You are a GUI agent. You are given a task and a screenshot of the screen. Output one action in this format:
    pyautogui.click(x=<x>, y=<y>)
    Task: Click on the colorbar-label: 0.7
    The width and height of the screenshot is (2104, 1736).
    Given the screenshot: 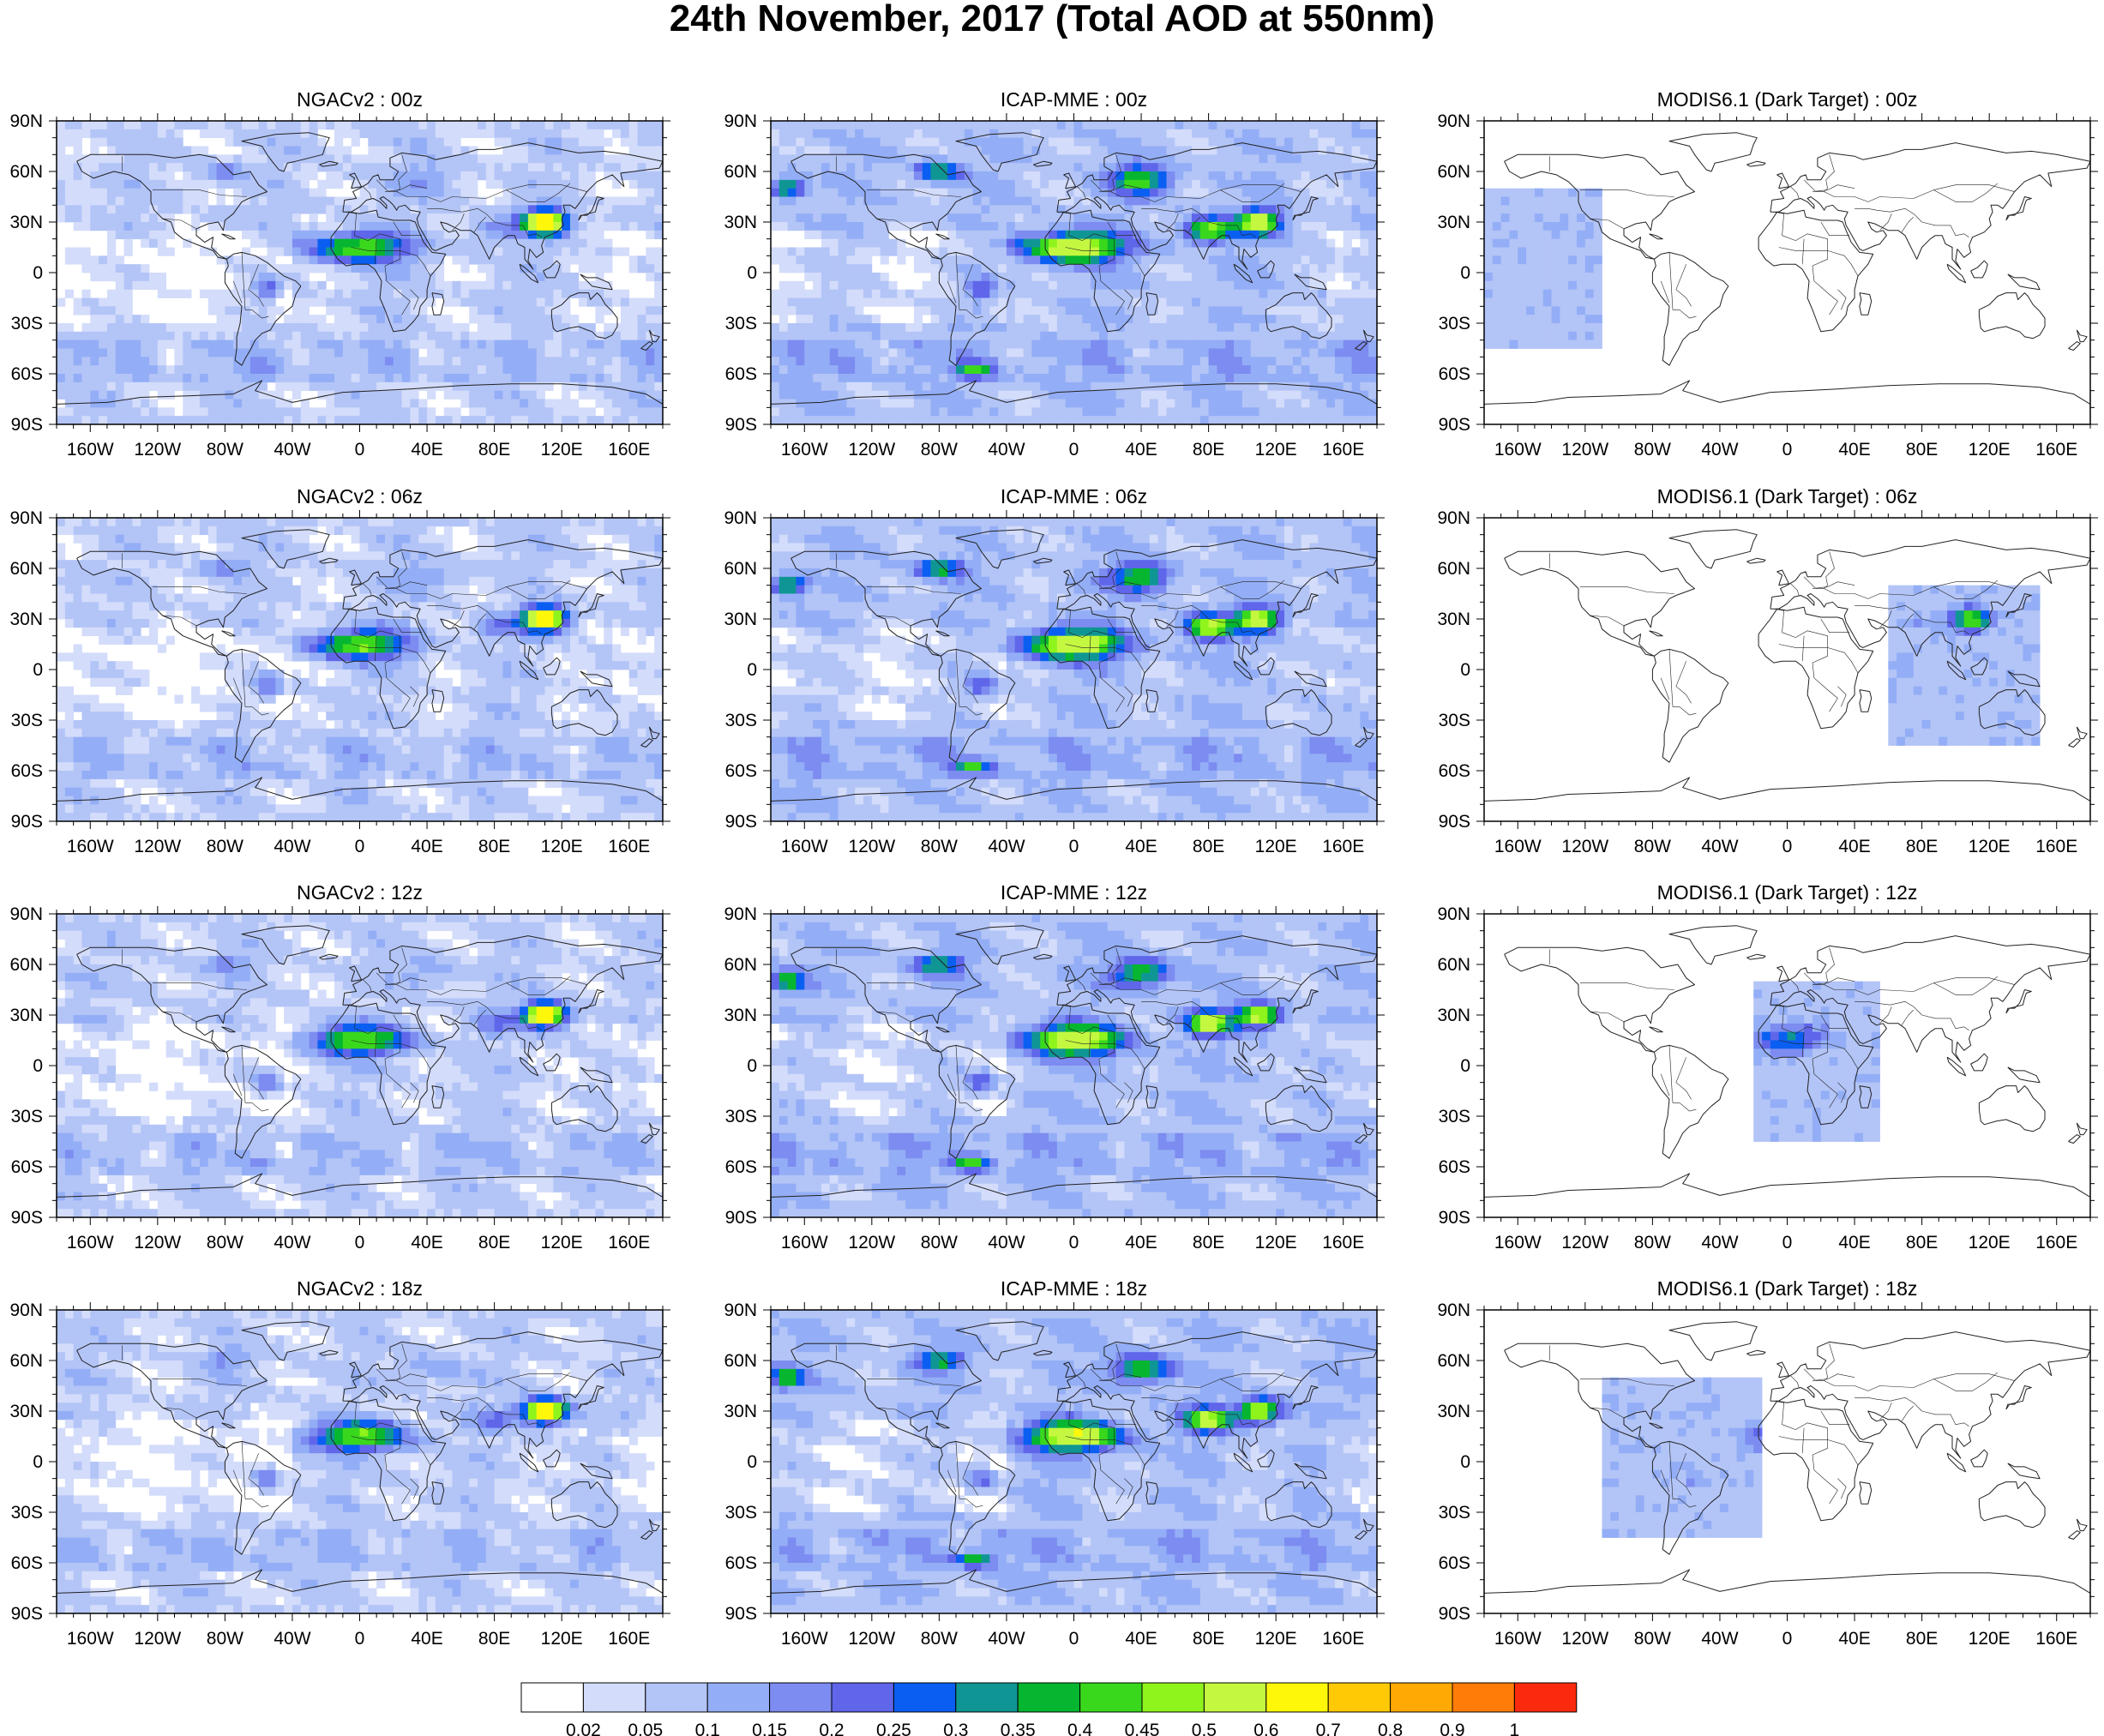 What is the action you would take?
    pyautogui.click(x=1328, y=1728)
    